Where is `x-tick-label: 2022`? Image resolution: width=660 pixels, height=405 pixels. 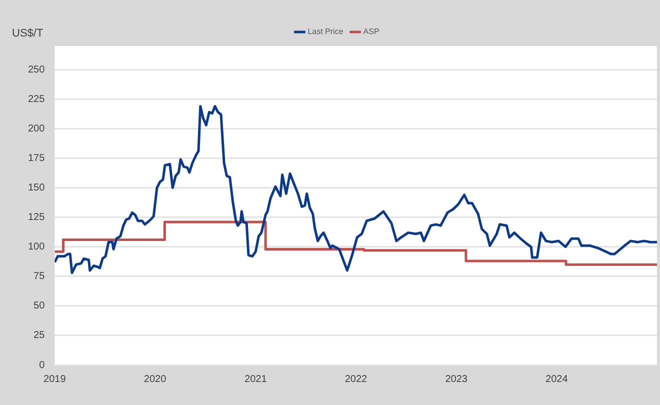 x-tick-label: 2022 is located at coordinates (356, 379).